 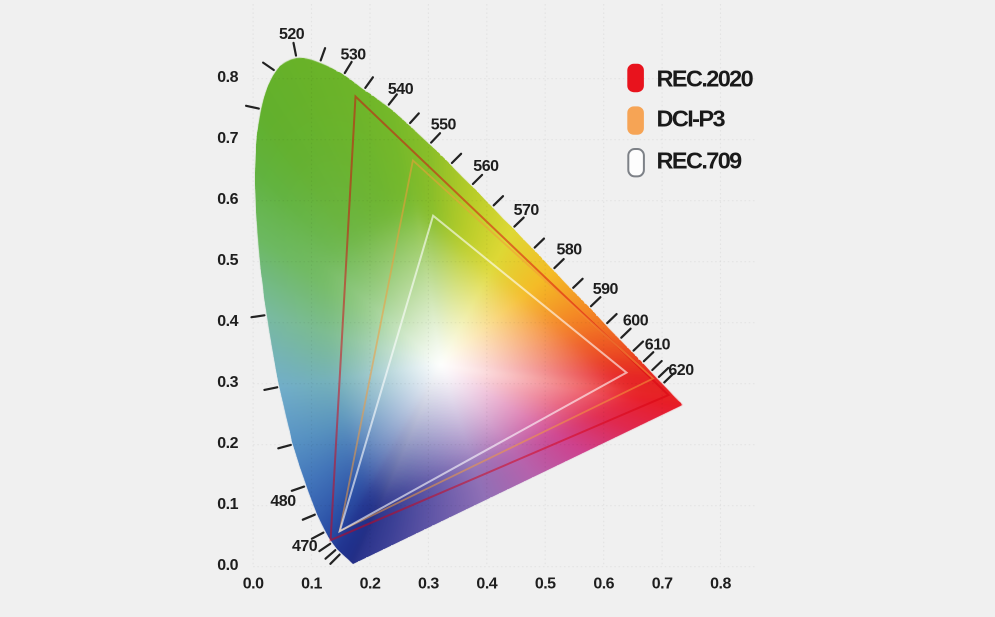 I want to click on svg-text: 600, so click(x=636, y=321).